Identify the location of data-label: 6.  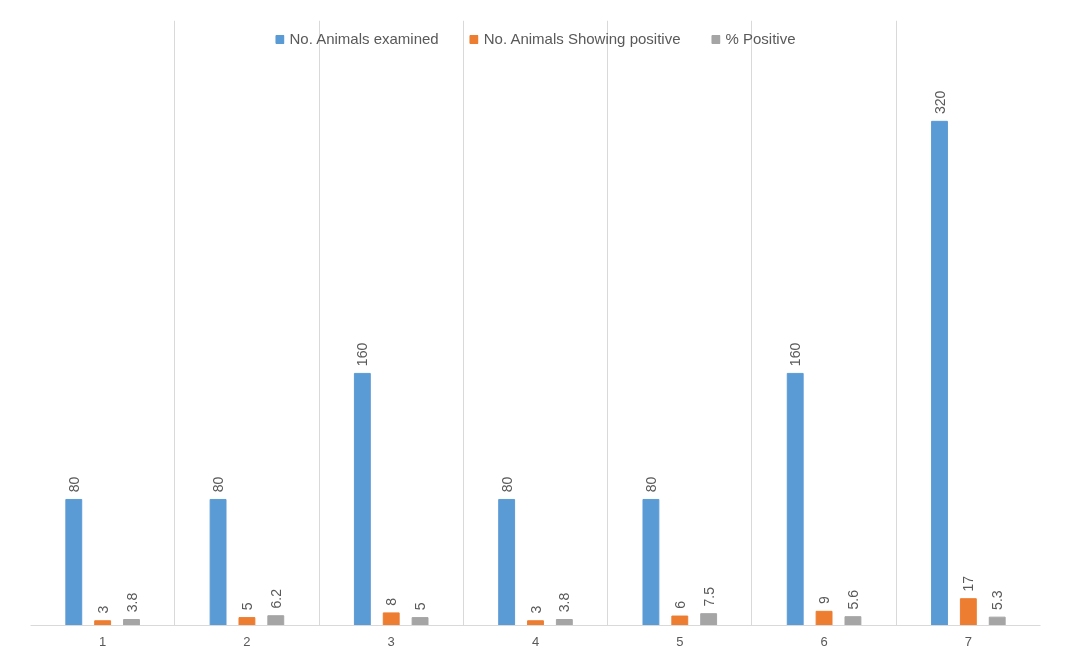
(679, 604).